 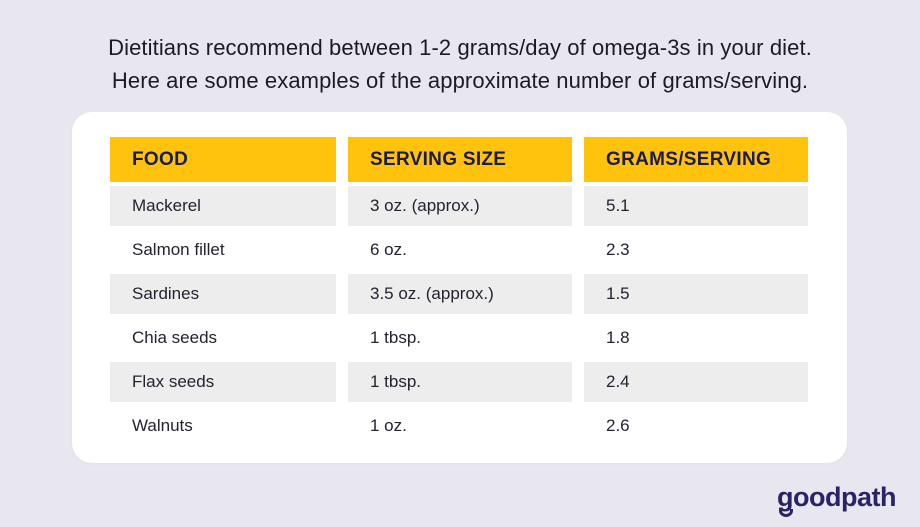 What do you see at coordinates (786, 513) in the screenshot?
I see `smile-icon` at bounding box center [786, 513].